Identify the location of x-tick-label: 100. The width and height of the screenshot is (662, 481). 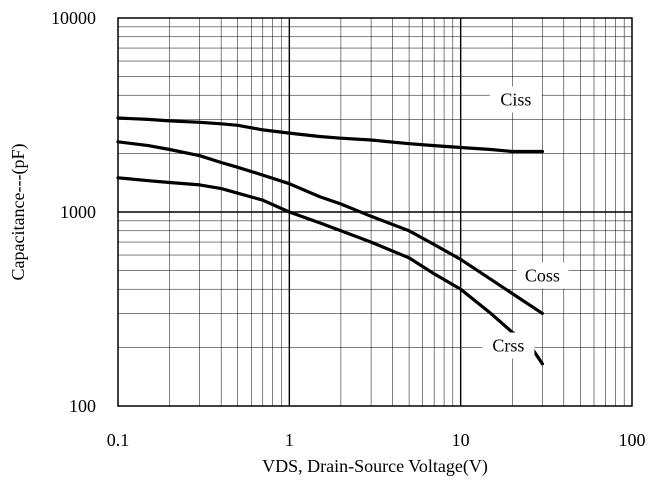
(632, 440).